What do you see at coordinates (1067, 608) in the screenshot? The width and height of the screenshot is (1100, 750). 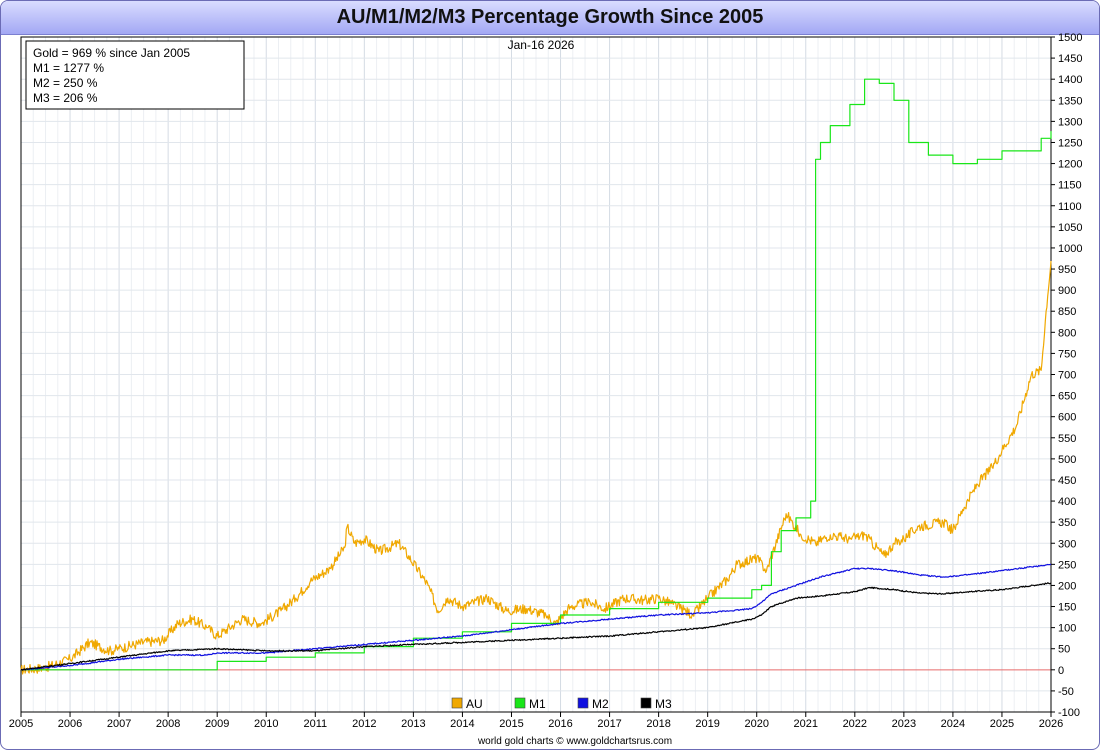 I see `y-tick-label: 150` at bounding box center [1067, 608].